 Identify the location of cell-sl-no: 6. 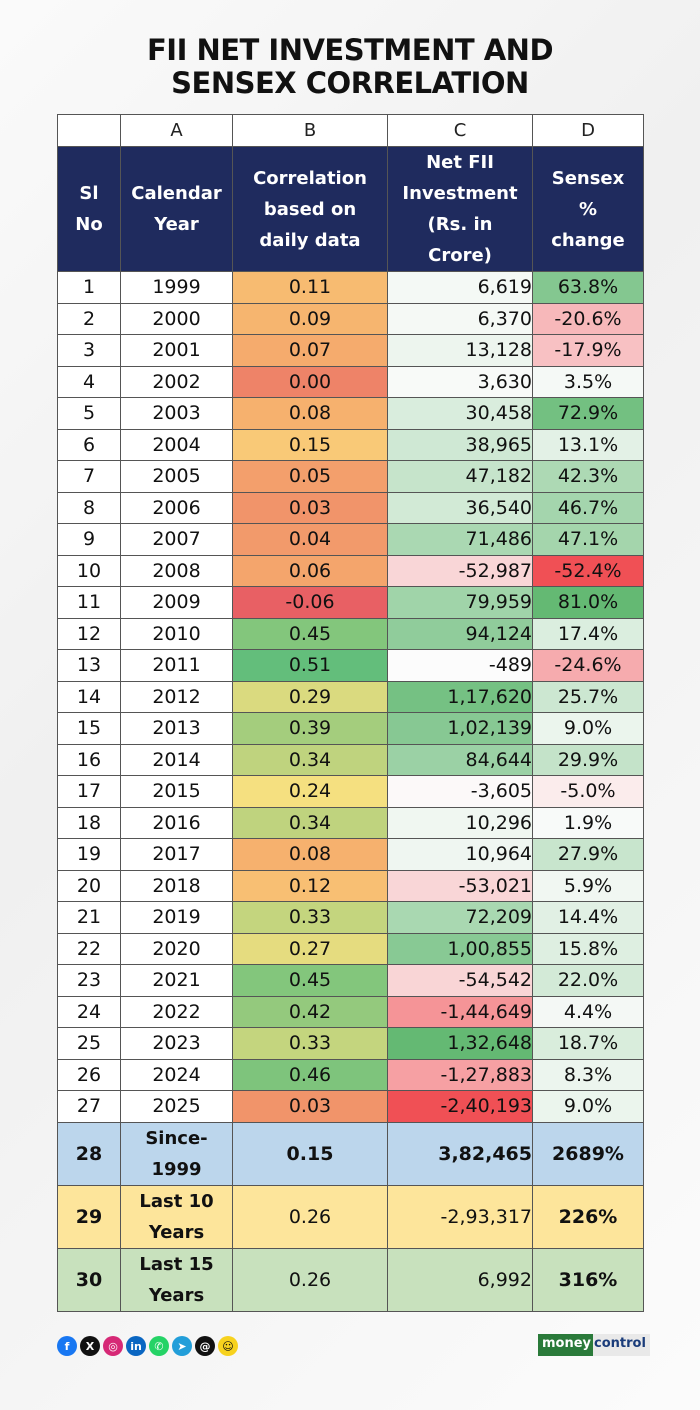
(89, 444).